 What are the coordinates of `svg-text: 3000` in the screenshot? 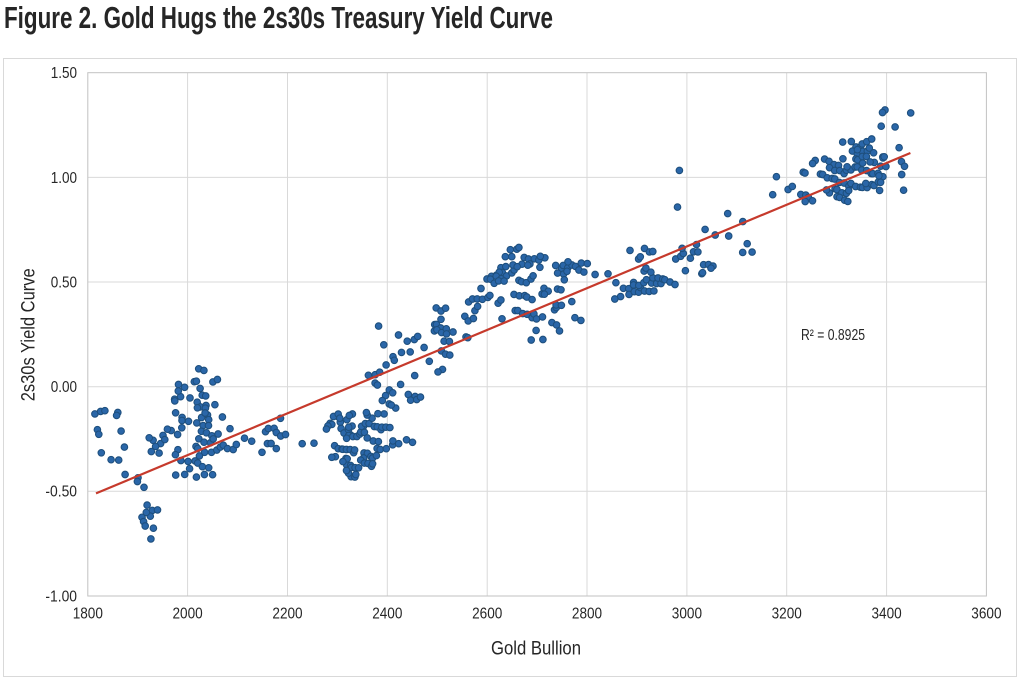 It's located at (687, 614).